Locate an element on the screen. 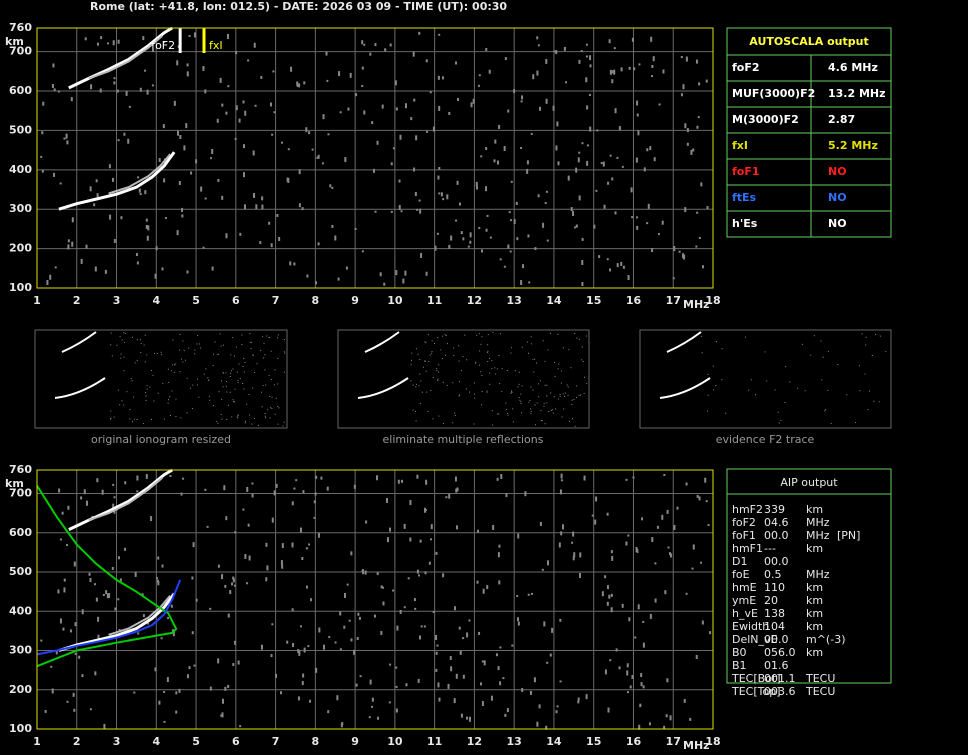  aip-cell: MHz is located at coordinates (818, 535).